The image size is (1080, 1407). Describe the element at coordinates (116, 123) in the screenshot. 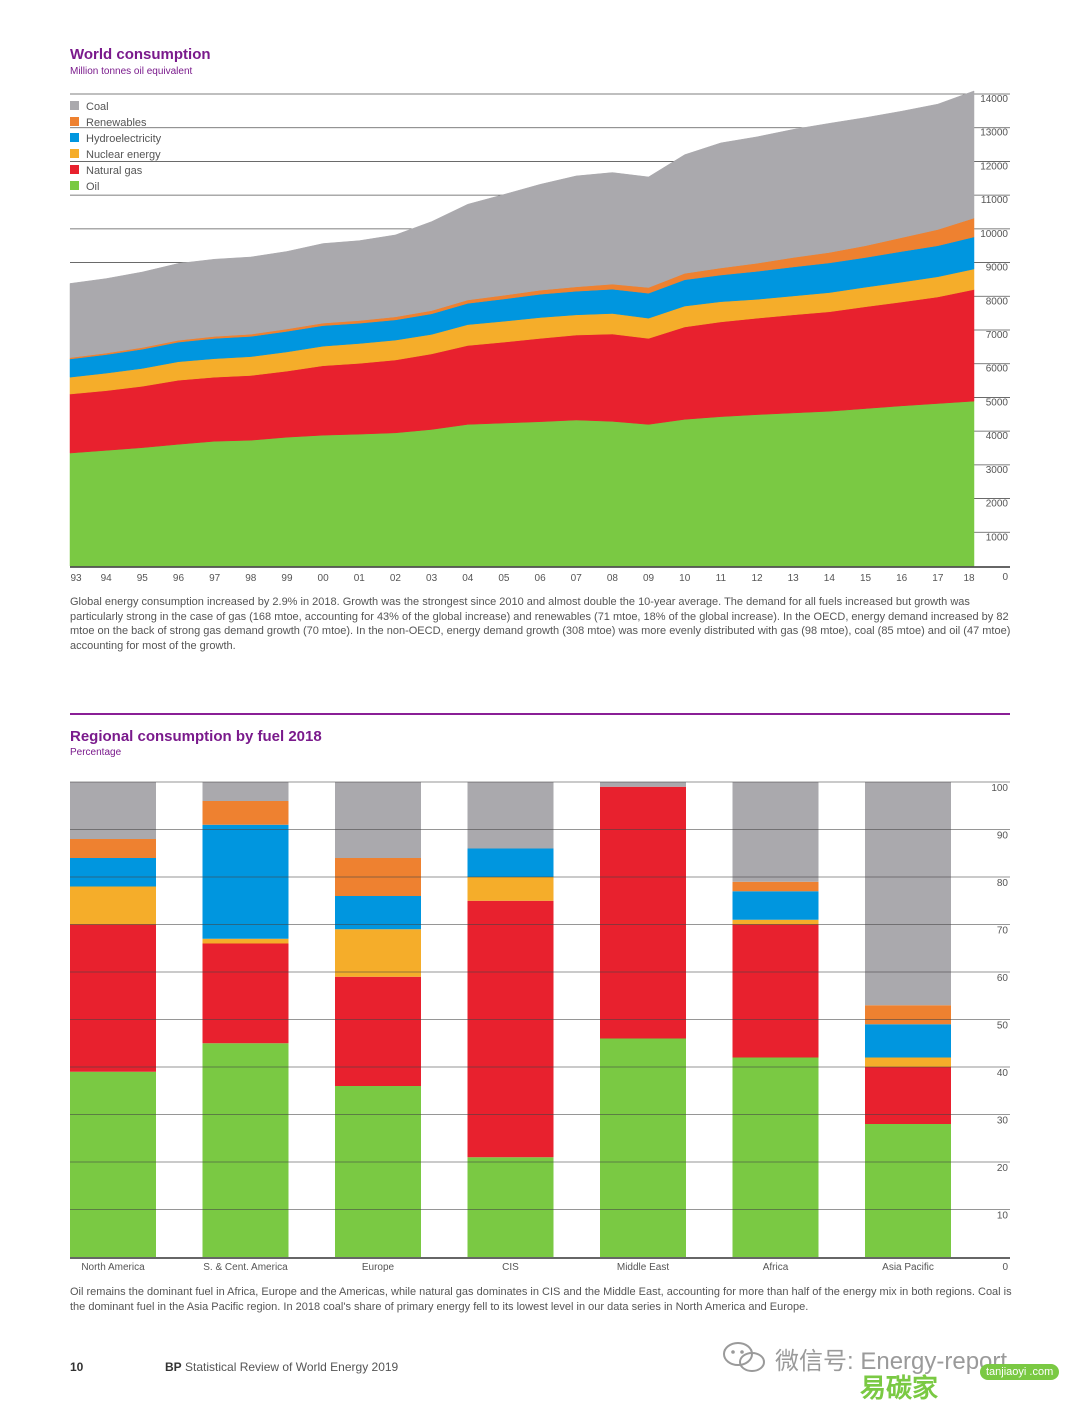

I see `legend-label: Renewables` at that location.